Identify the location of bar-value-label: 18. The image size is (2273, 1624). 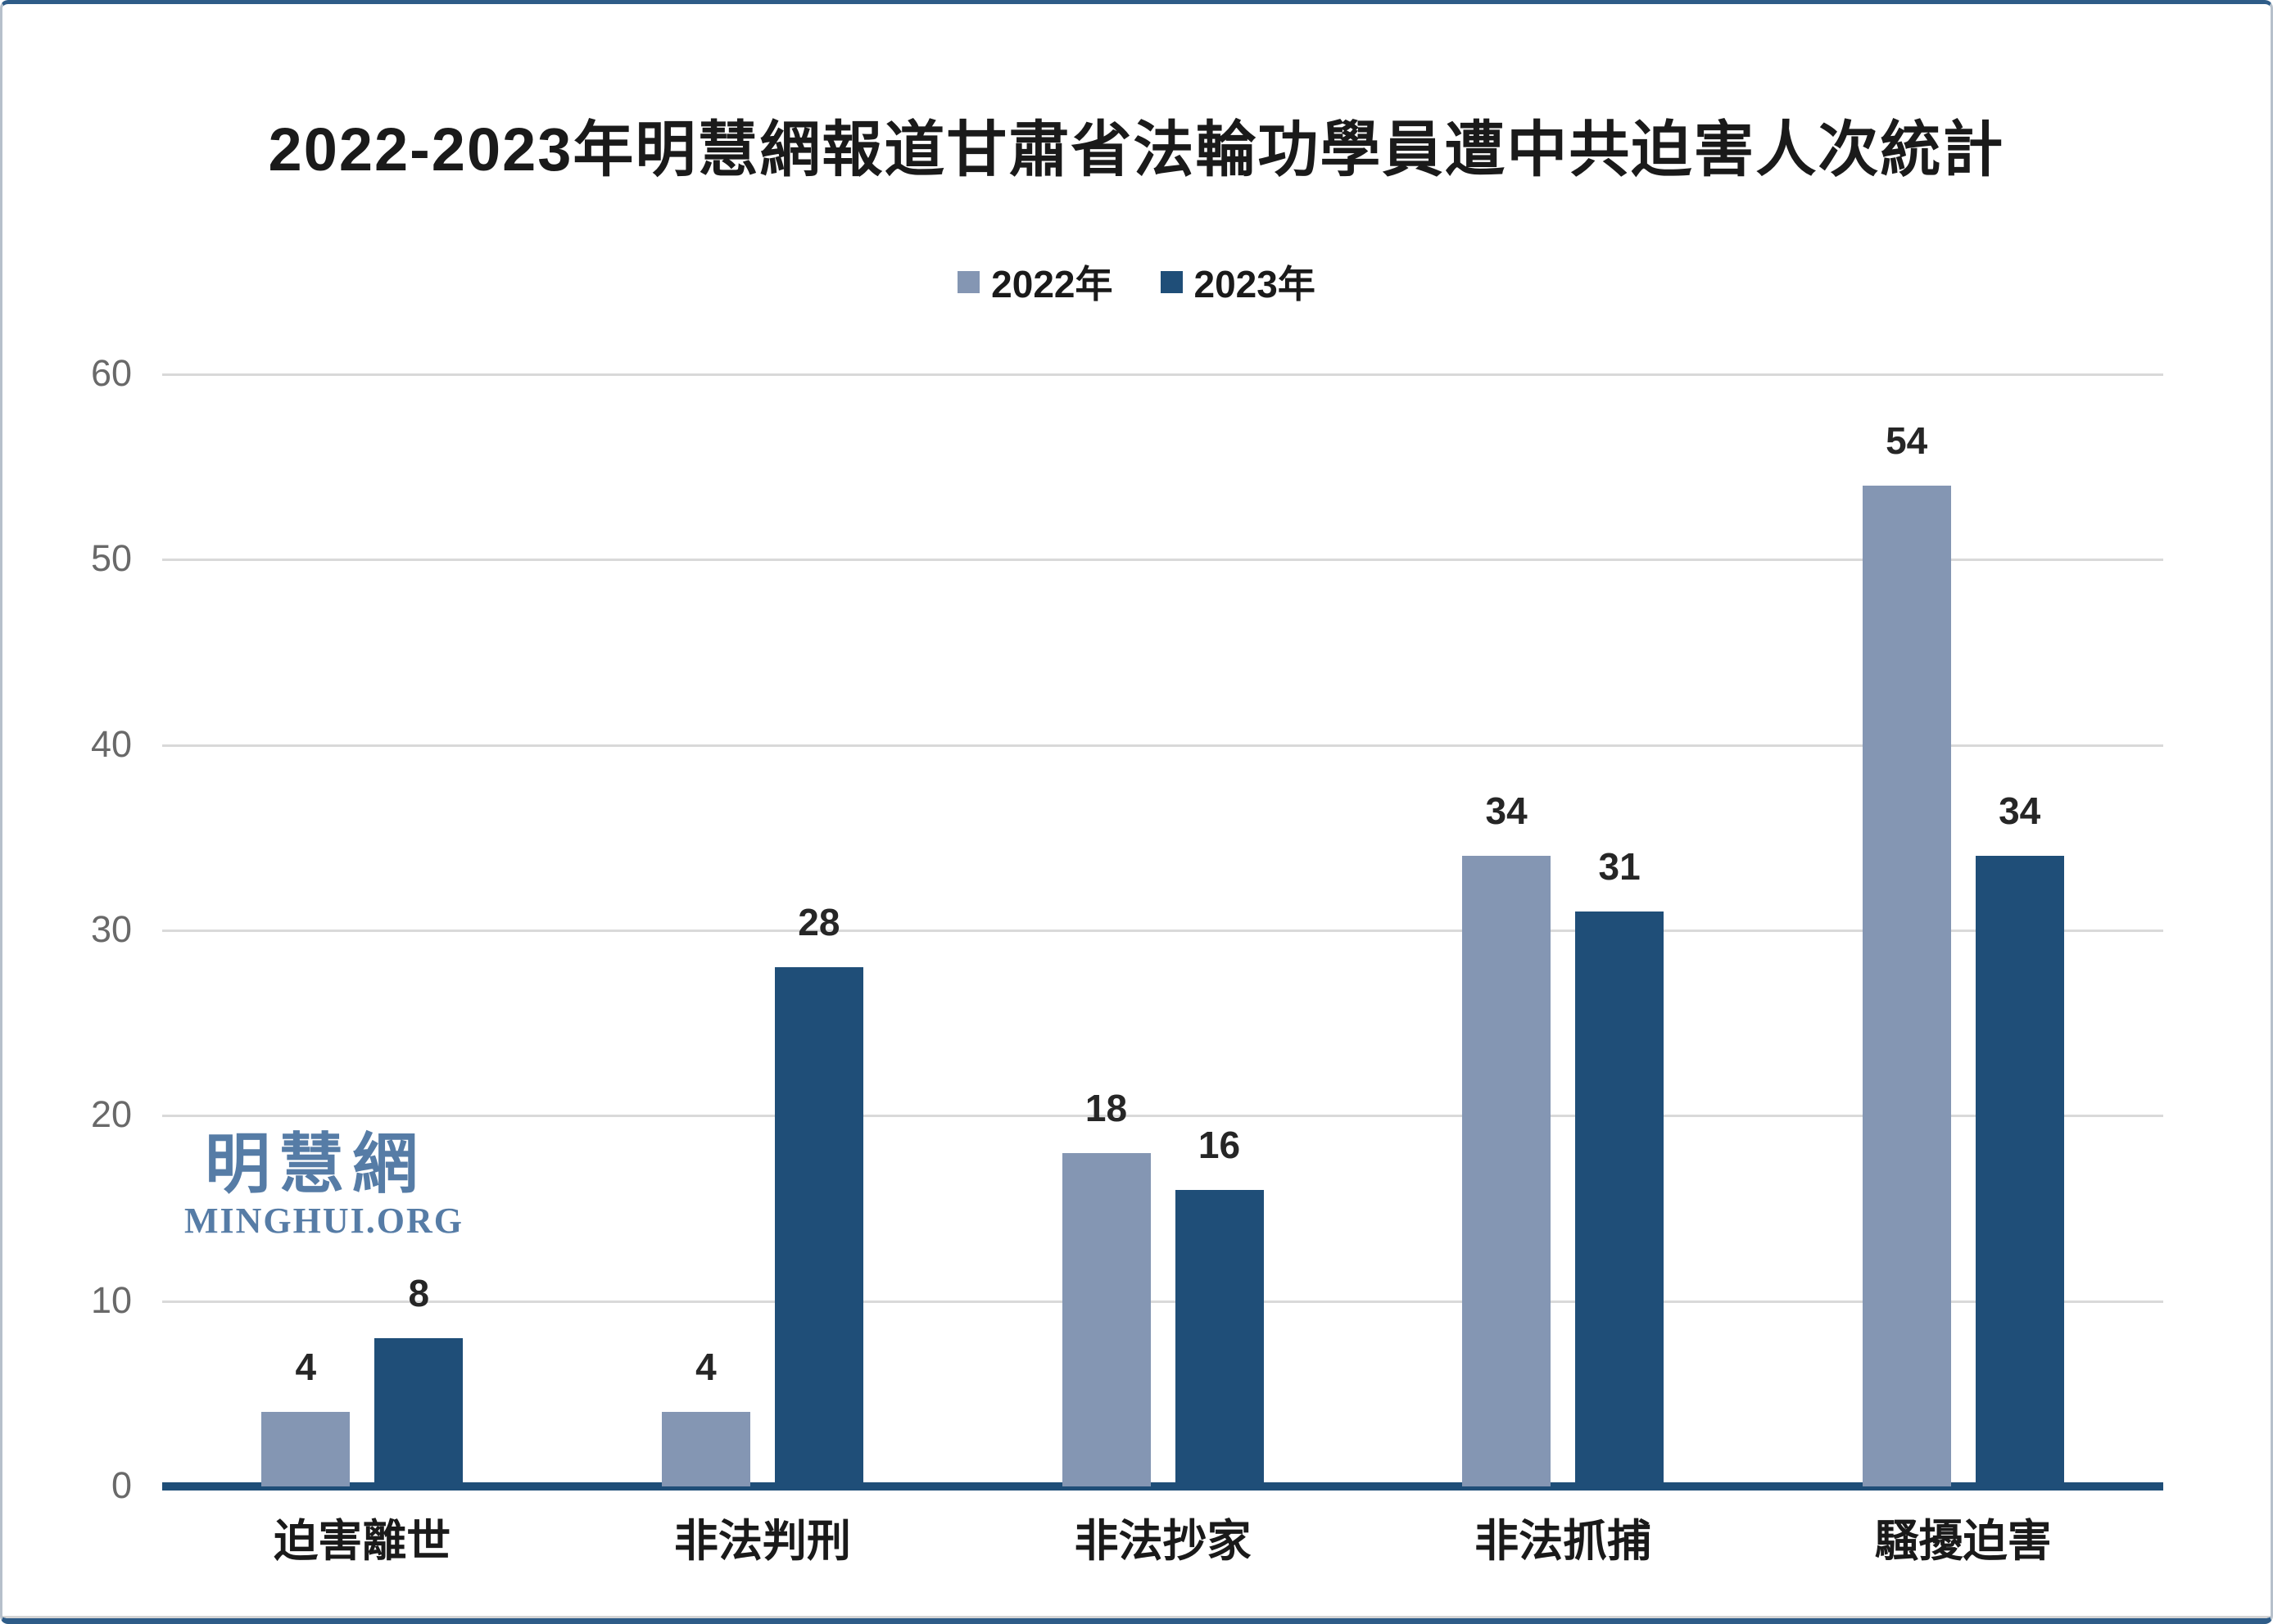
(1106, 1107).